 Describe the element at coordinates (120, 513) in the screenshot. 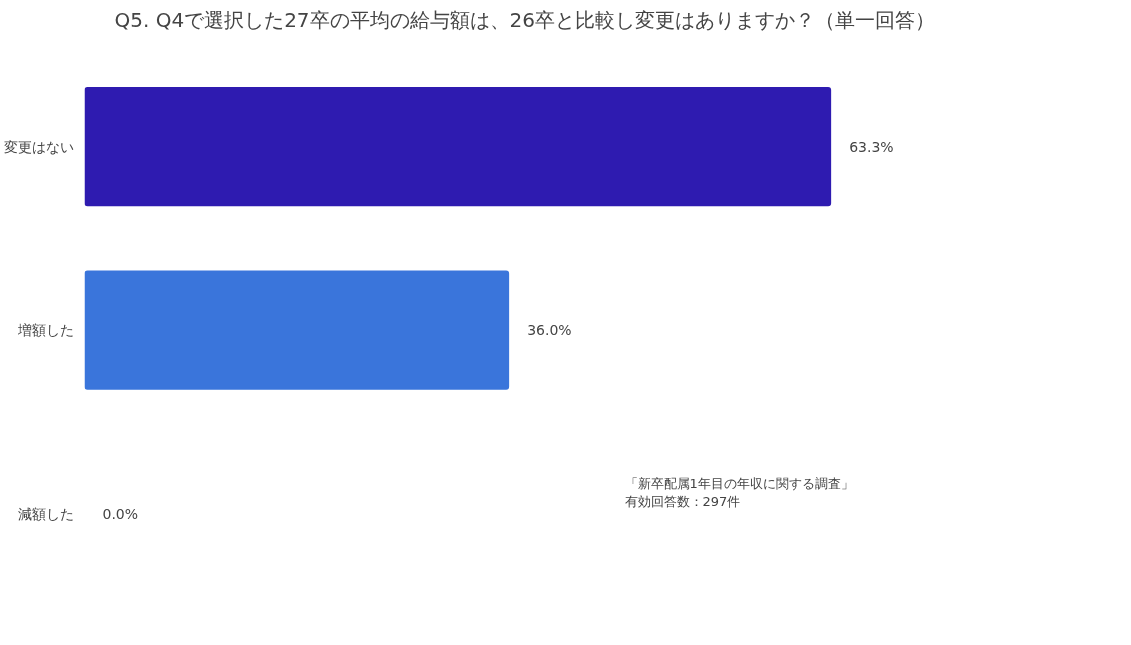

I see `data-label: 0.0%` at that location.